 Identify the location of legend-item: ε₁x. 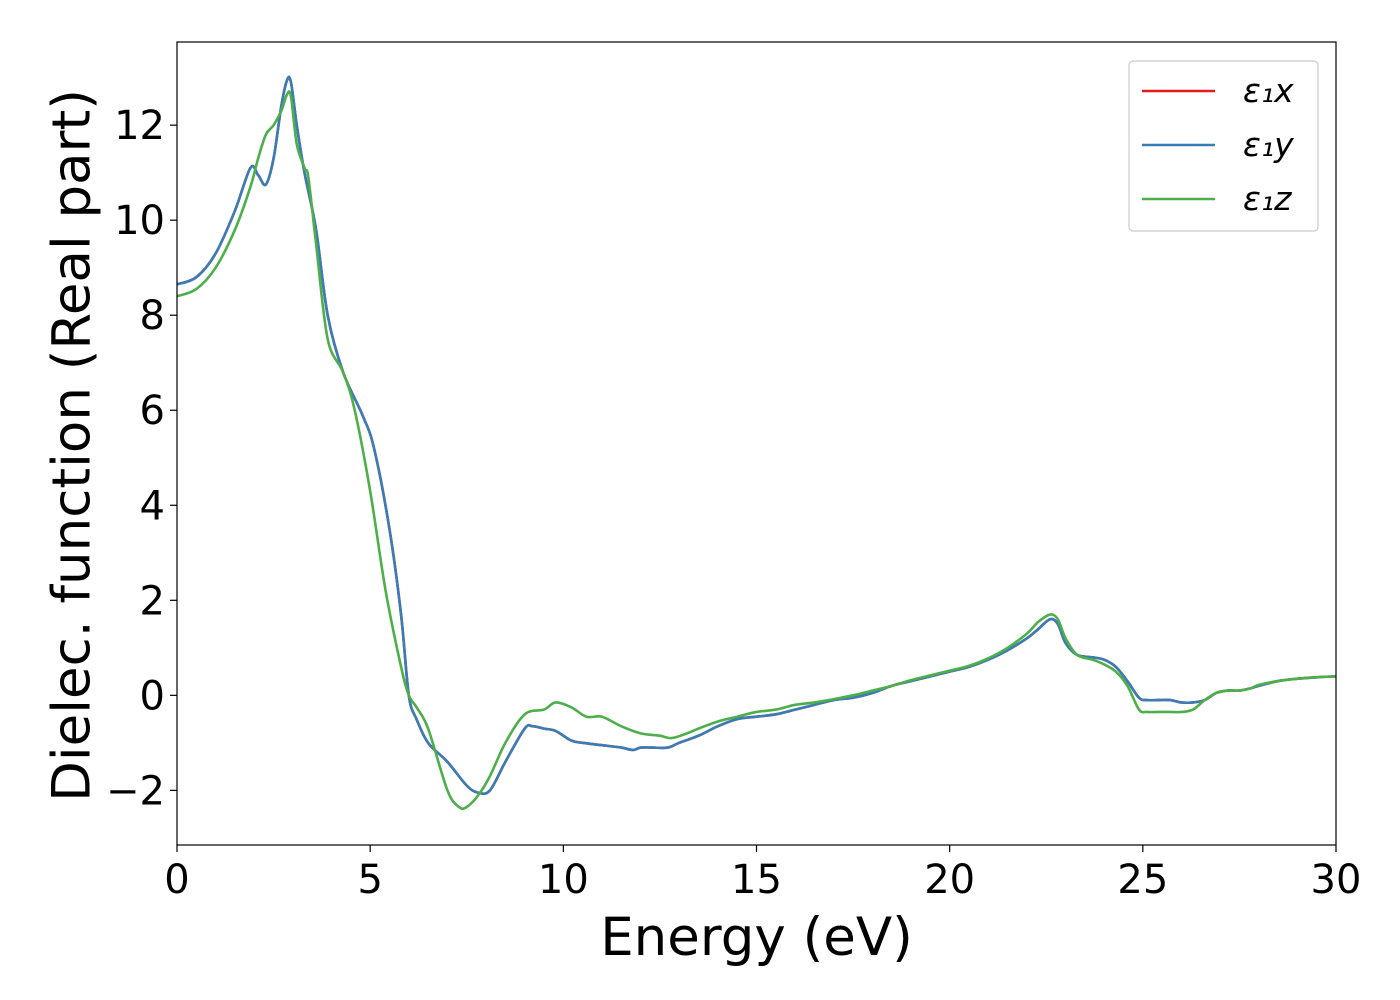
(1218, 90).